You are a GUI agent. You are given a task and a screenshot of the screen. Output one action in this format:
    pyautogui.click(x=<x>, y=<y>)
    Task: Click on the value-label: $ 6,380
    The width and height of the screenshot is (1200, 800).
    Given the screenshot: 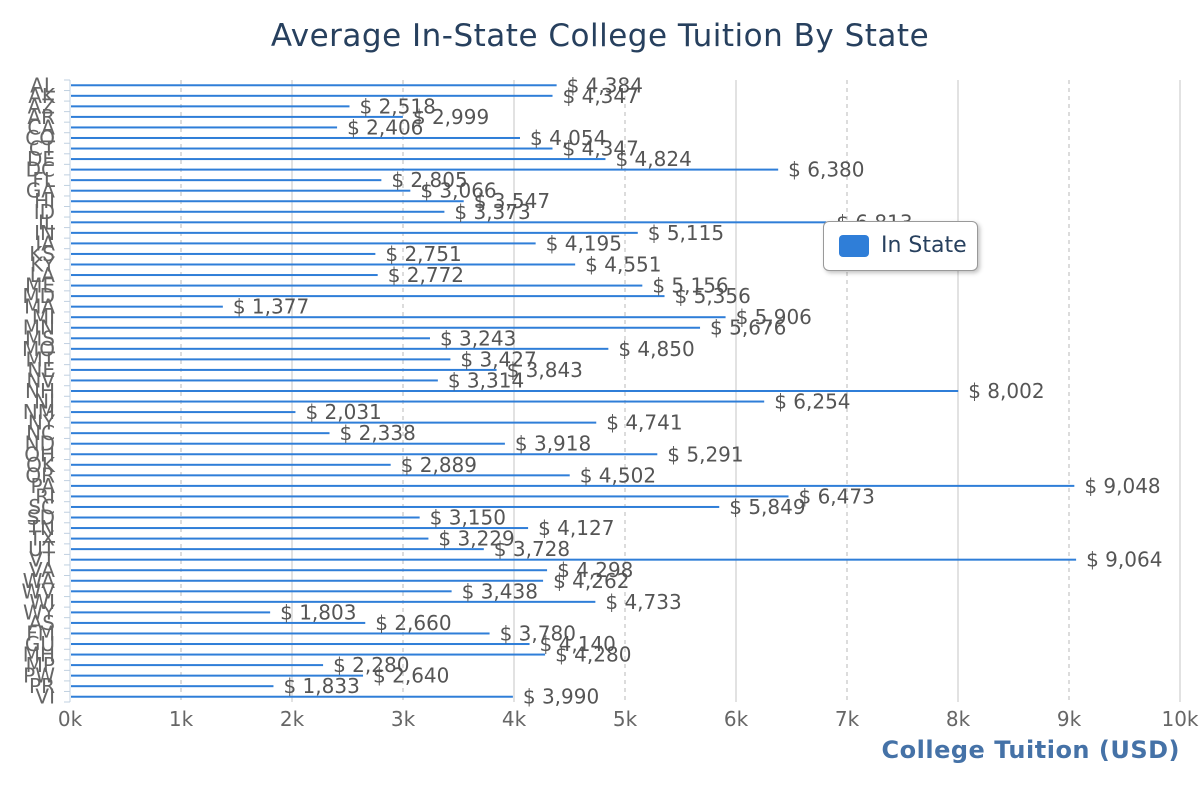 What is the action you would take?
    pyautogui.click(x=826, y=170)
    